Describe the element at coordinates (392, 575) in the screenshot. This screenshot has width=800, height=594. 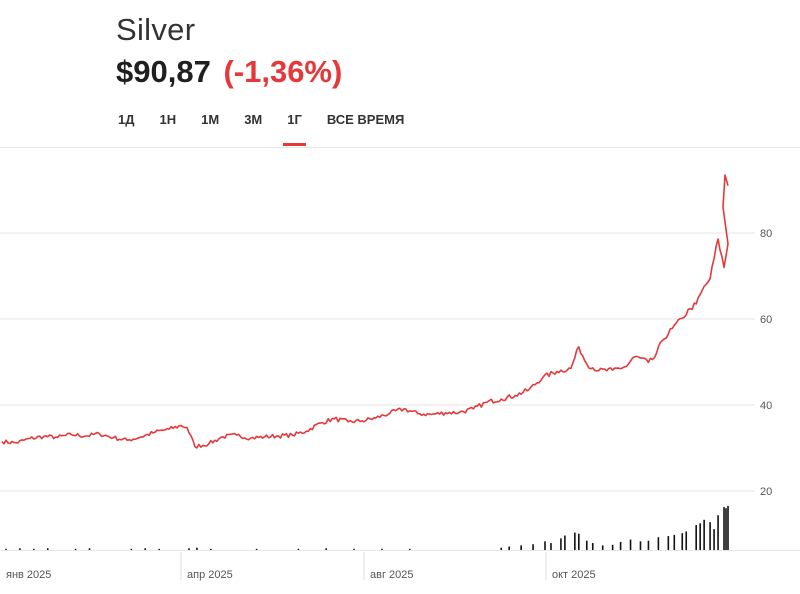
I see `x-tick-label-2: авг 2025` at that location.